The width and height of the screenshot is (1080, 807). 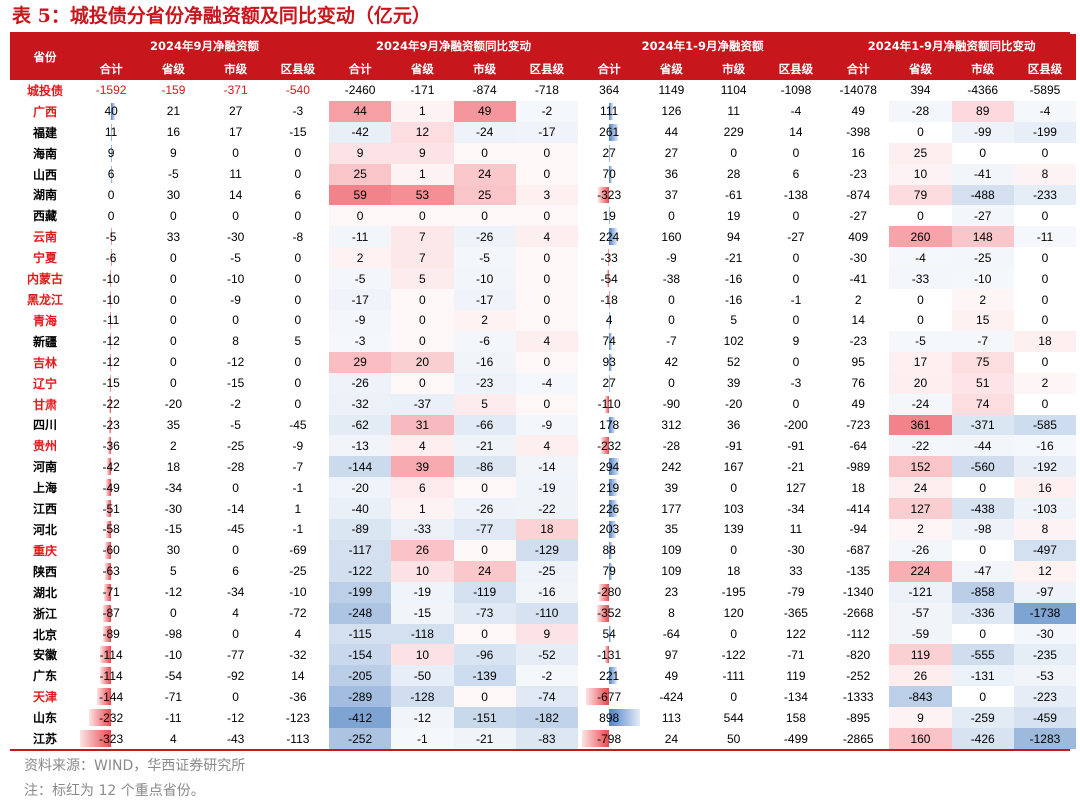 I want to click on cell-value: -232, so click(x=111, y=717).